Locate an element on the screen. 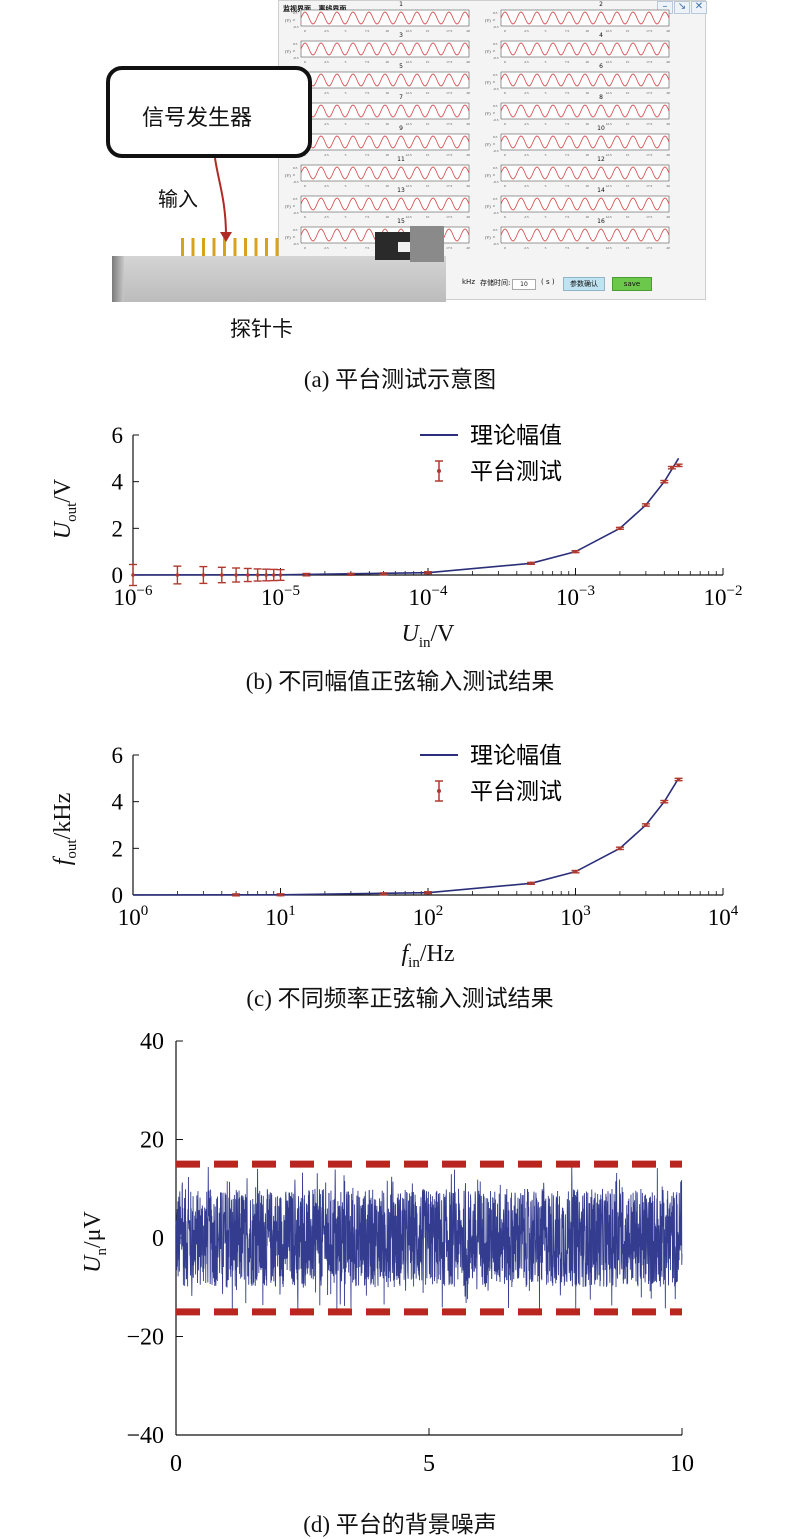 This screenshot has height=1539, width=800. tab-offline: 离线界面 is located at coordinates (332, 9).